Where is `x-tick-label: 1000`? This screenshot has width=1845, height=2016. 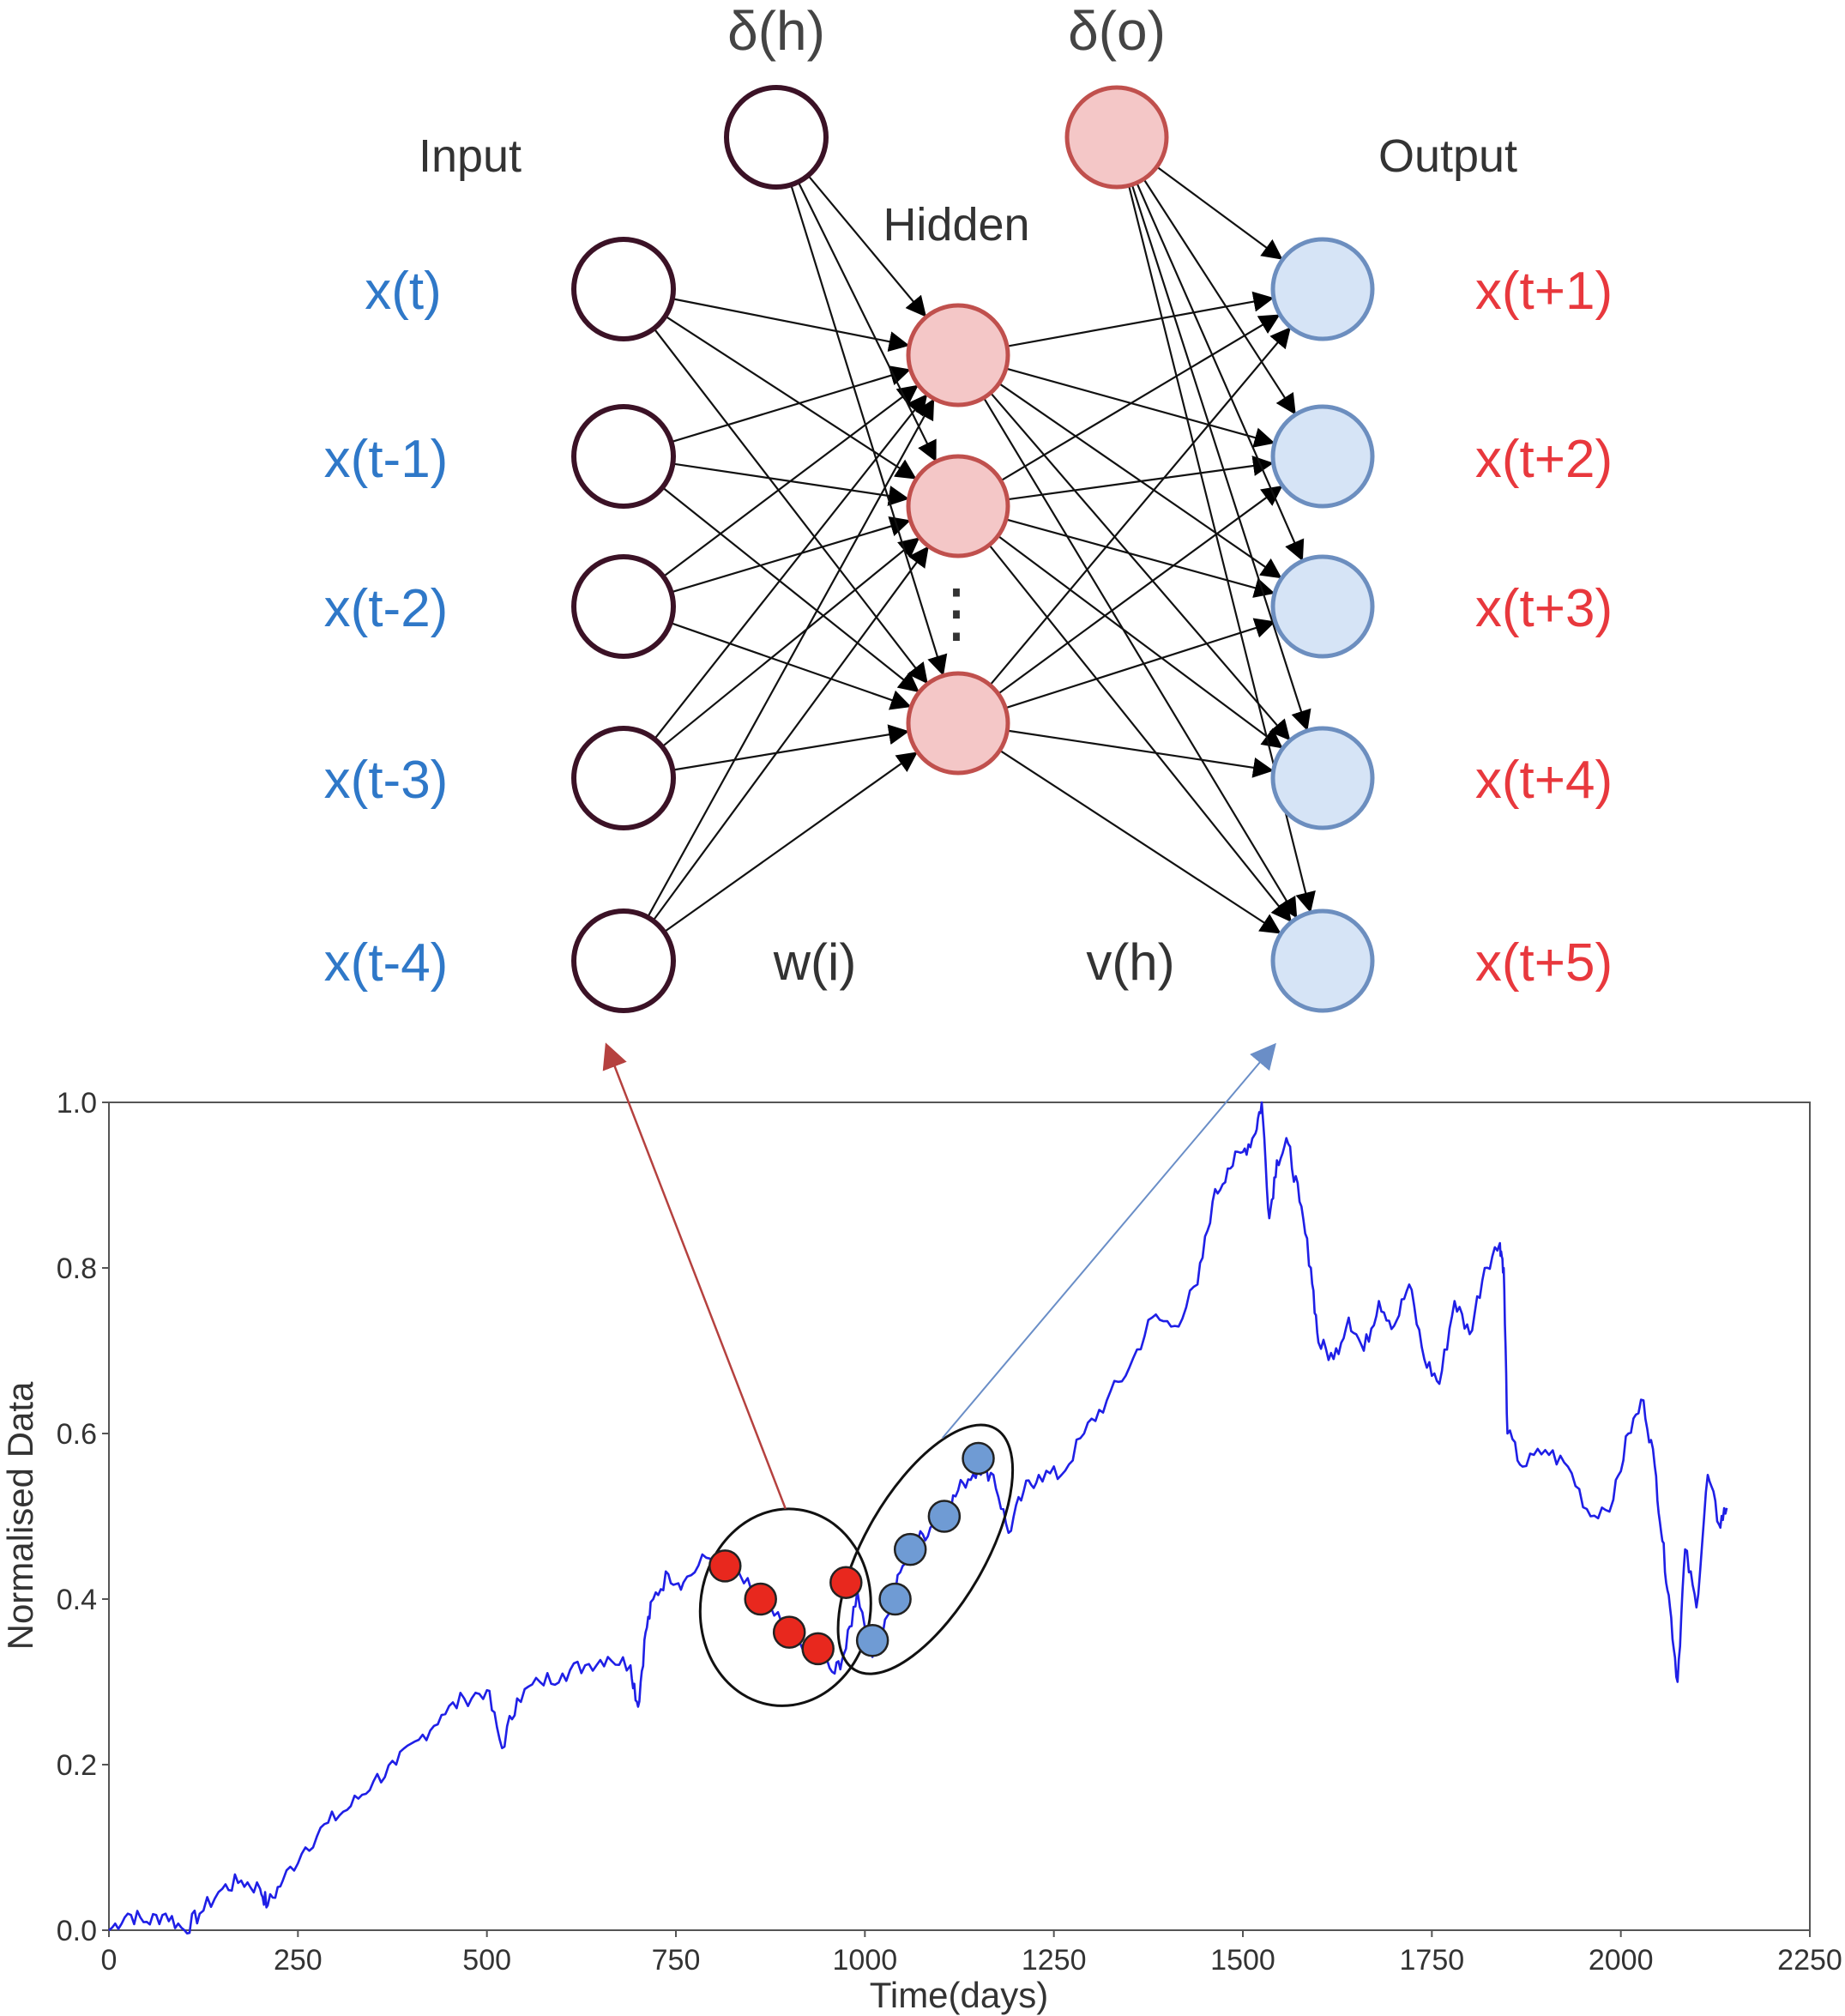
x-tick-label: 1000 is located at coordinates (865, 1961).